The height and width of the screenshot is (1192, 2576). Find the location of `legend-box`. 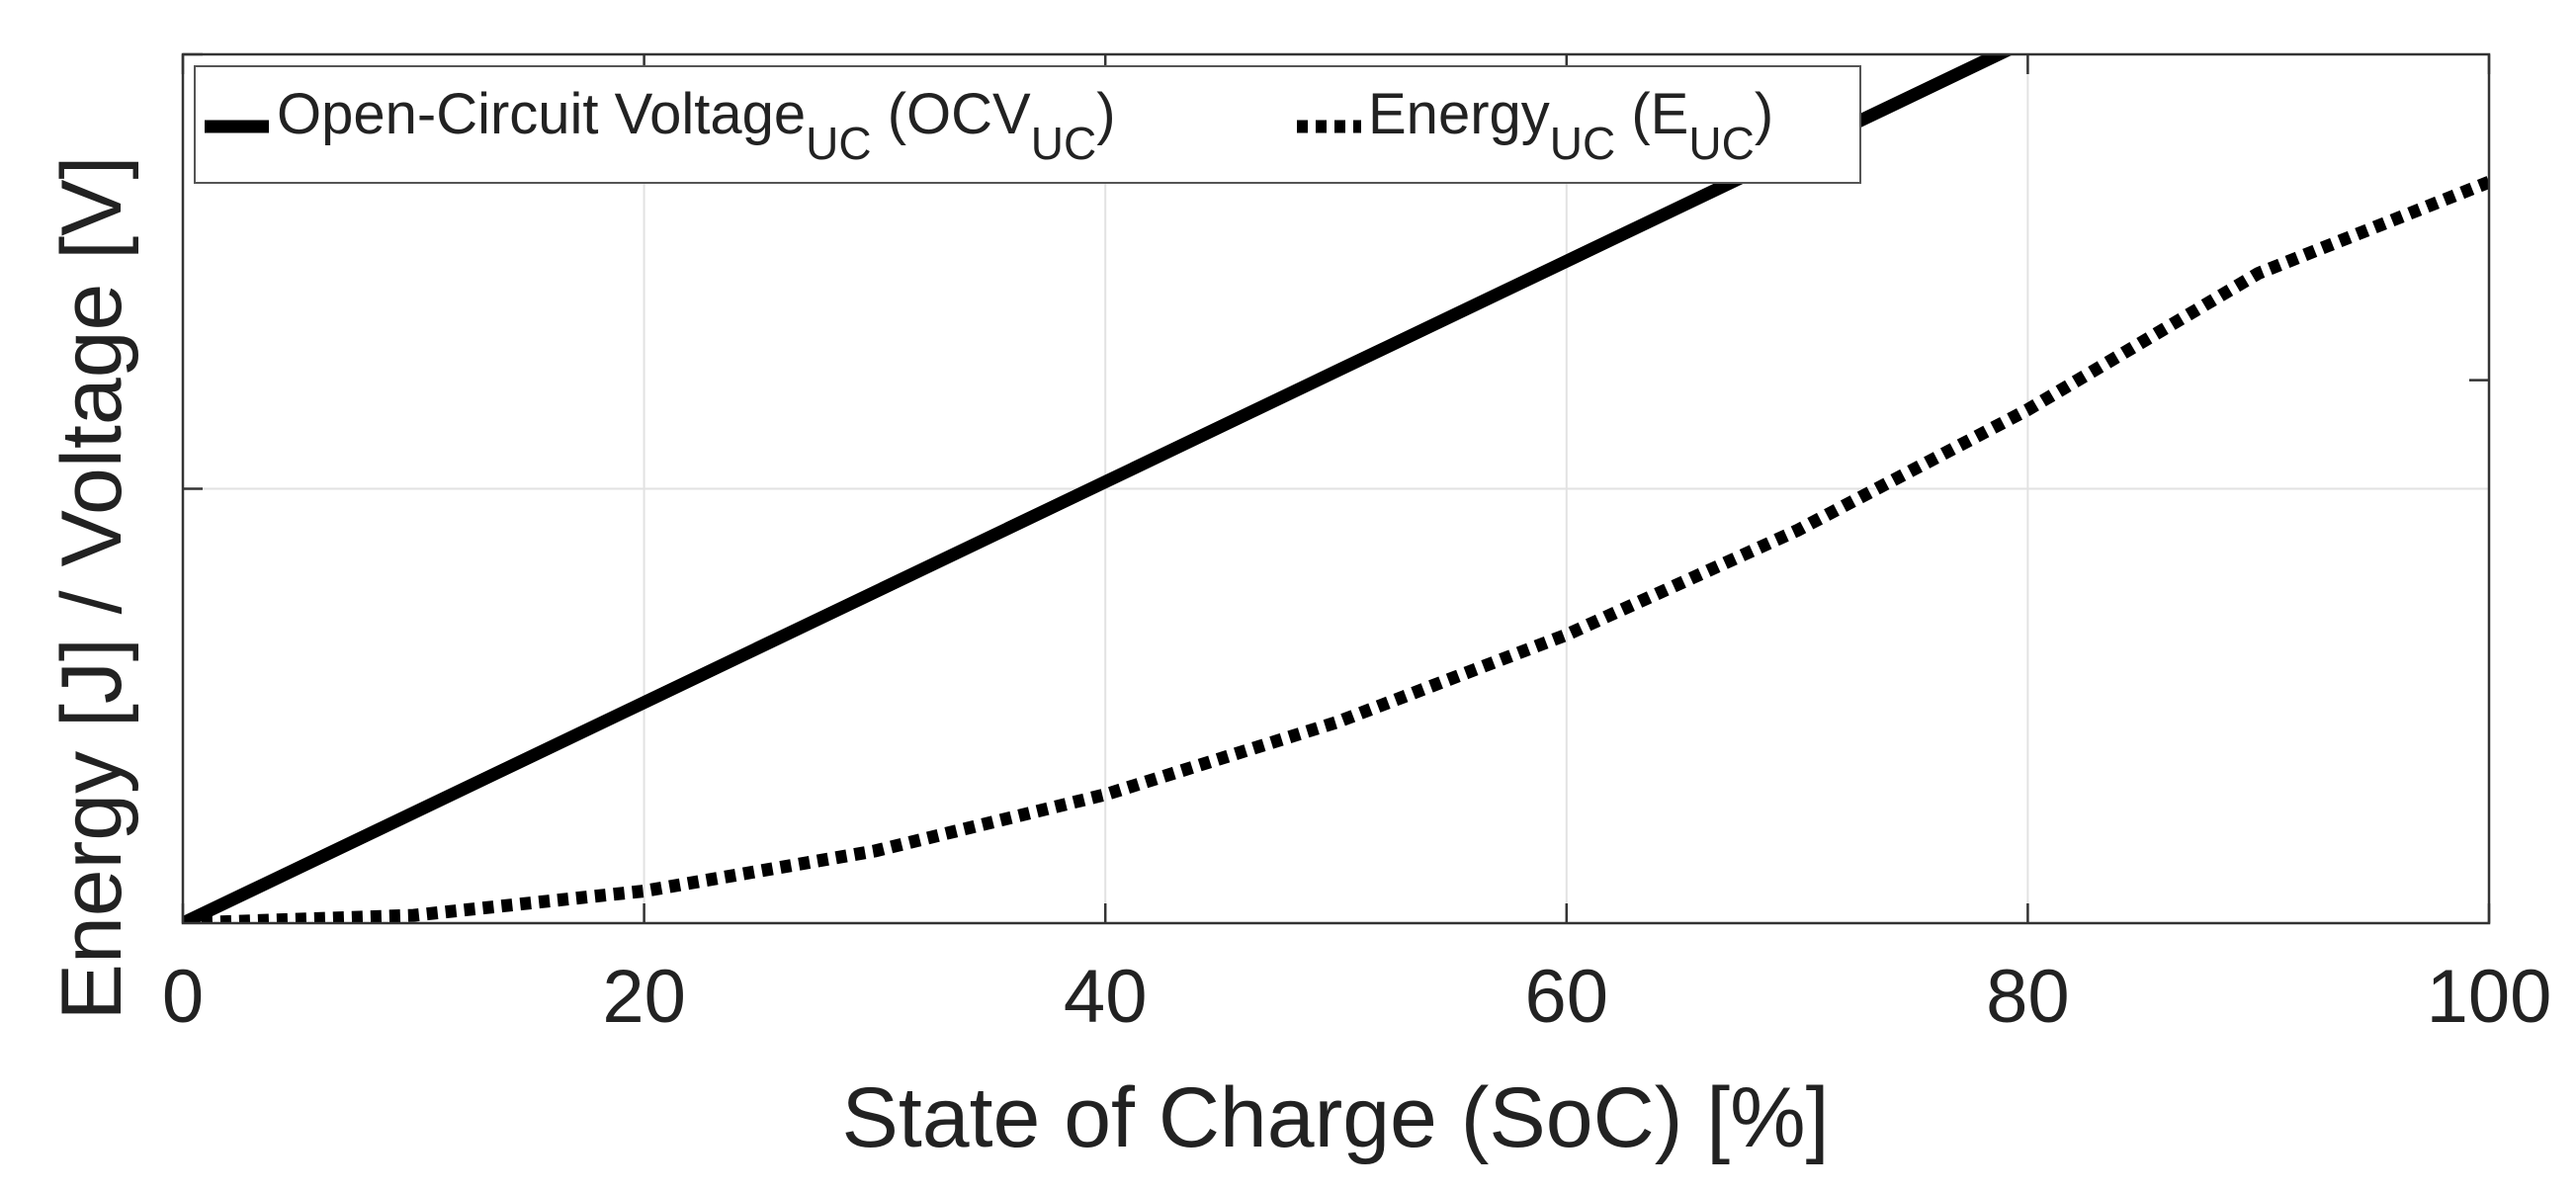

legend-box is located at coordinates (1027, 124).